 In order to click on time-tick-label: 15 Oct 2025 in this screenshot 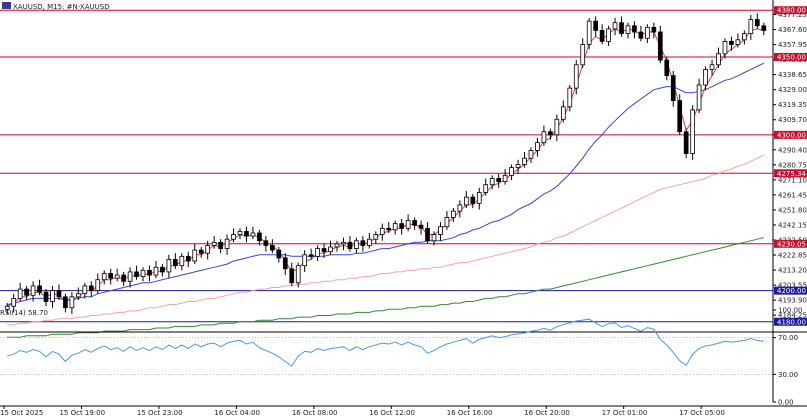, I will do `click(21, 413)`.